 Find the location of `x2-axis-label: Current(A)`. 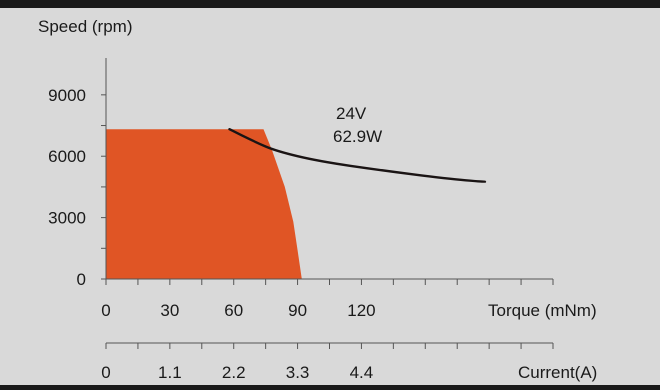

x2-axis-label: Current(A) is located at coordinates (557, 372).